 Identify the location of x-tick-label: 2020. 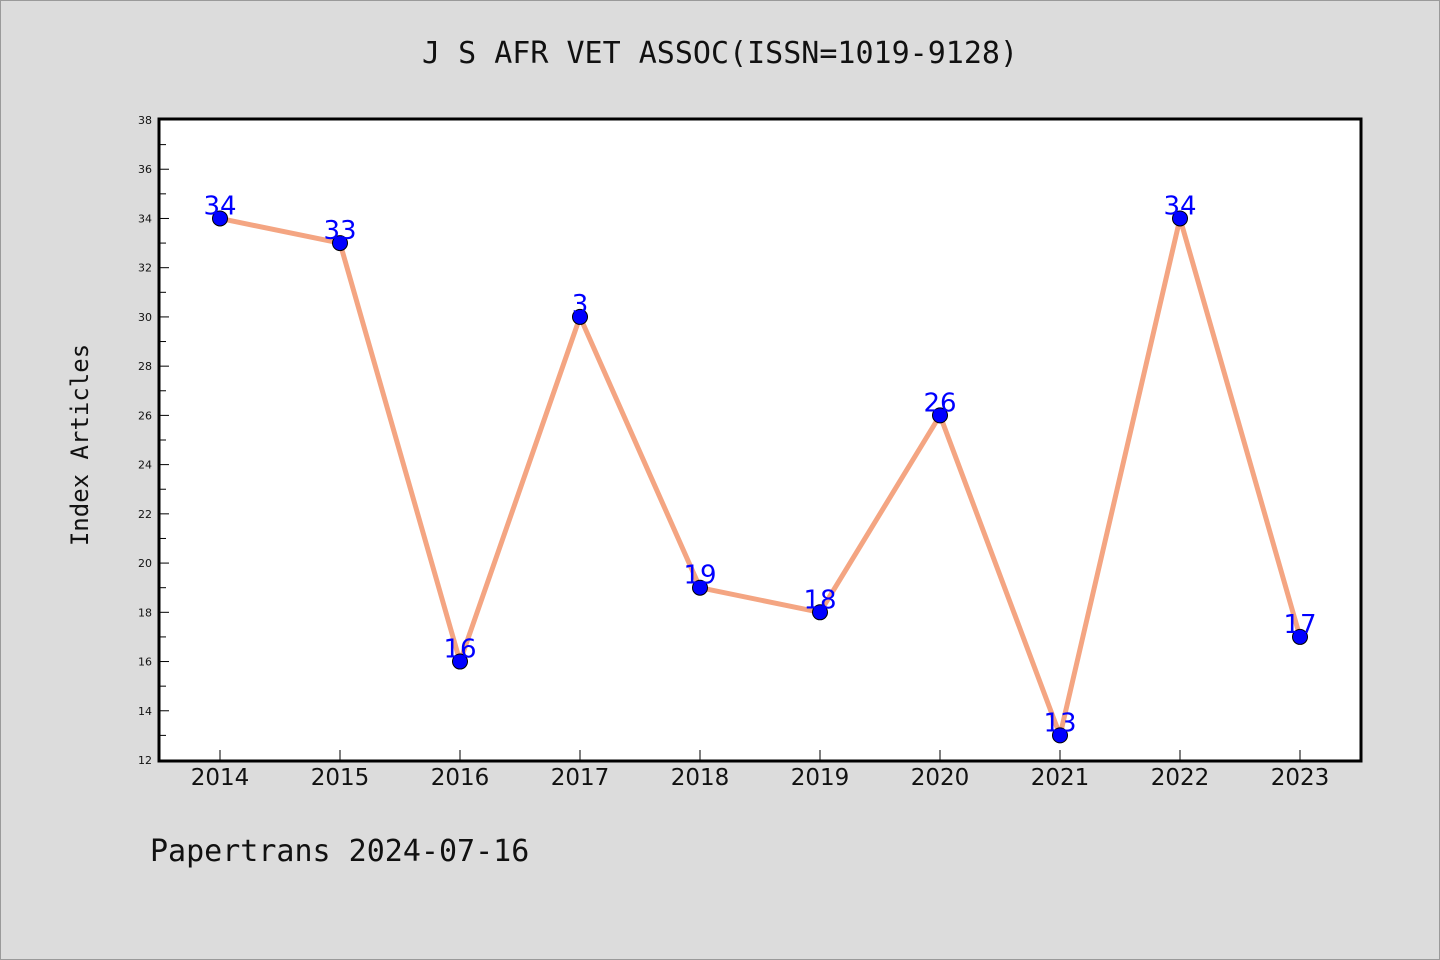
(940, 778).